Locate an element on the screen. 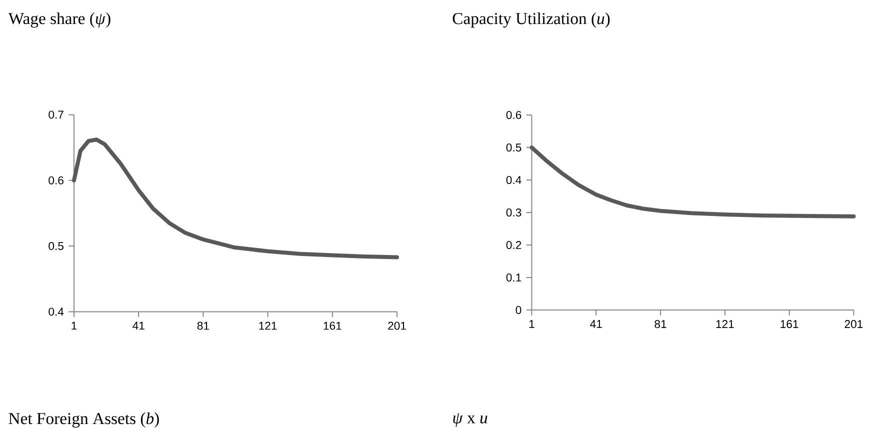  line-series is located at coordinates (235, 199).